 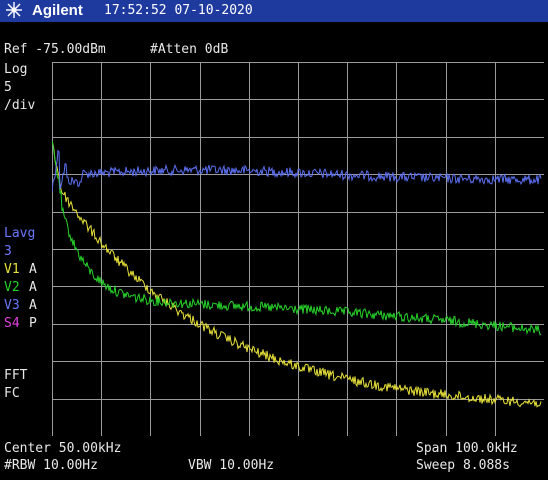 I want to click on scale-unit: /div, so click(x=20, y=105).